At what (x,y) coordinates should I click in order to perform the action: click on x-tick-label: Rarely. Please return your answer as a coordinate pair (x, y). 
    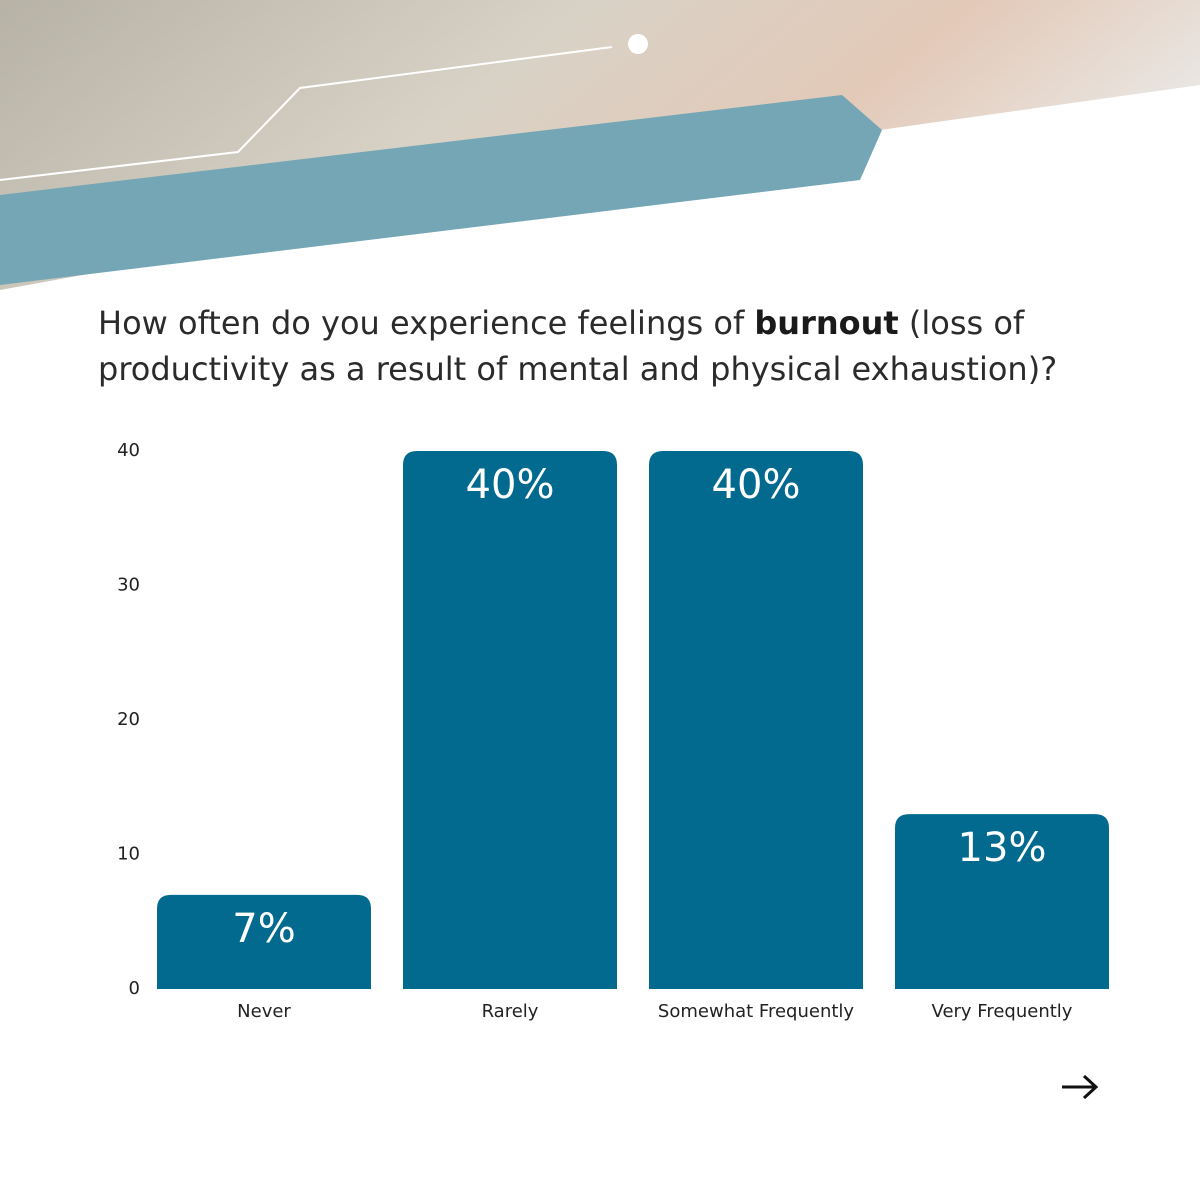
    Looking at the image, I should click on (510, 1011).